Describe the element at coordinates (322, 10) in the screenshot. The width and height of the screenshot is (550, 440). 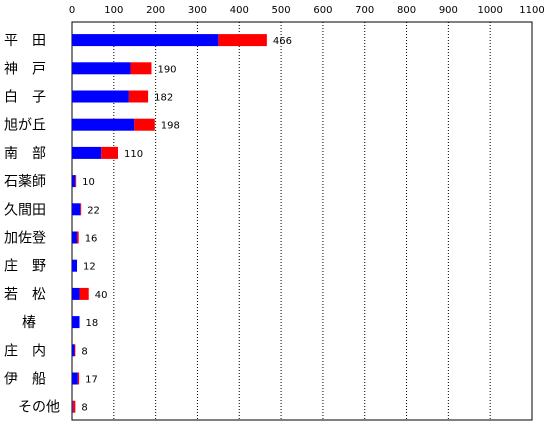
I see `x-tick-label: 600` at that location.